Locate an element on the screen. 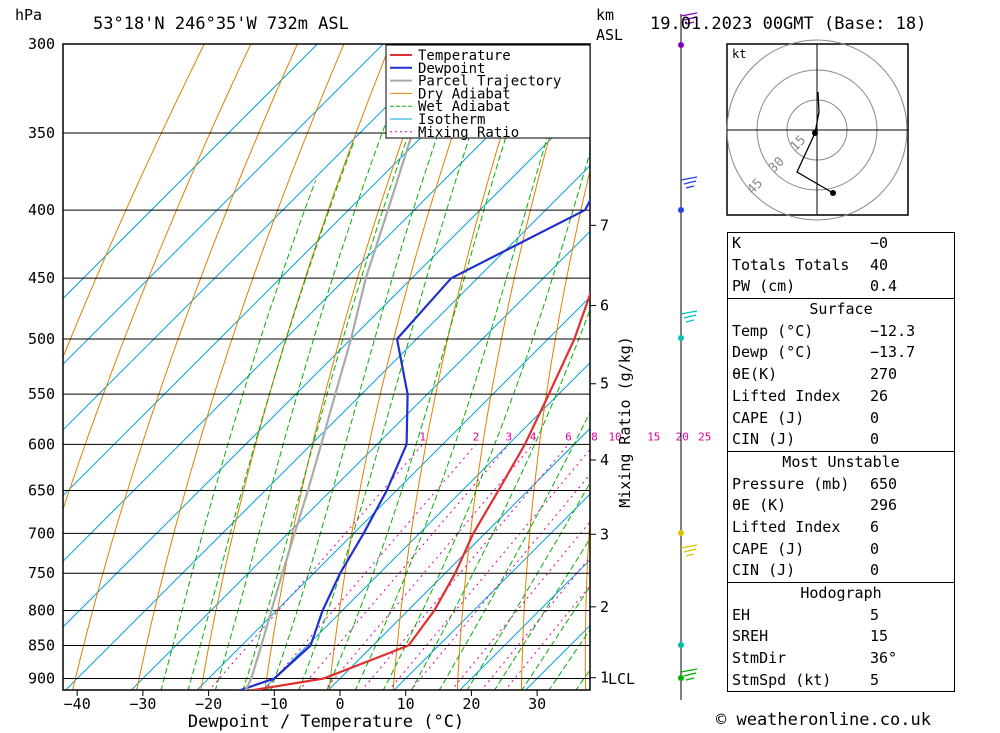 This screenshot has height=733, width=1000. height-tick-label: 6 is located at coordinates (604, 306).